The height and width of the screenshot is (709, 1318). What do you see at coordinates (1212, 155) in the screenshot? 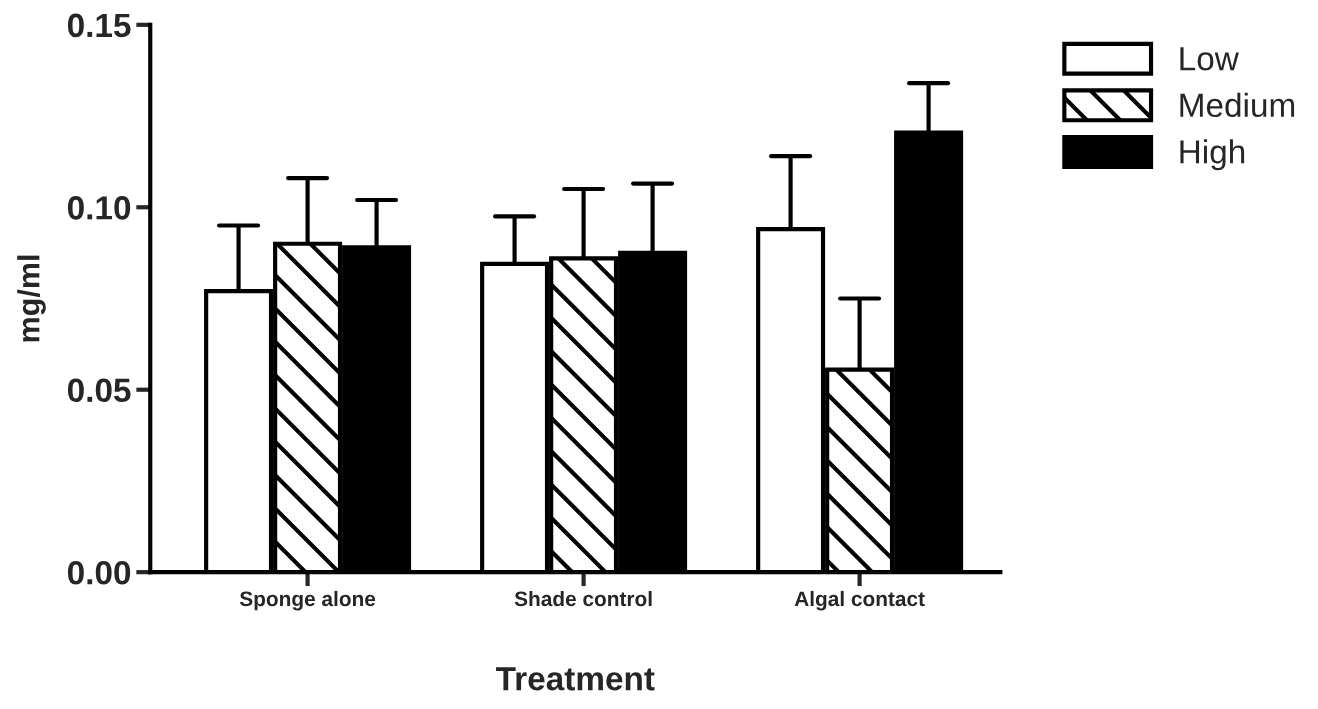
I see `legend-label: High` at bounding box center [1212, 155].